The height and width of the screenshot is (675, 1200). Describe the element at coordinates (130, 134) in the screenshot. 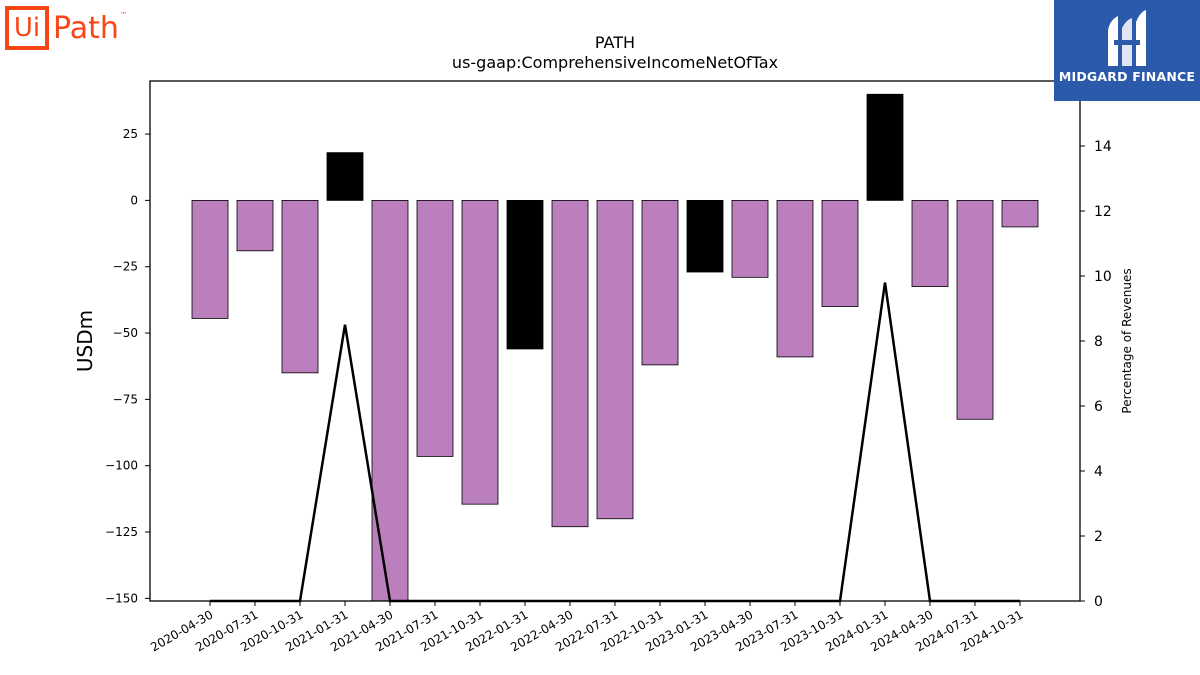

I see `y-tick-label: 25` at that location.